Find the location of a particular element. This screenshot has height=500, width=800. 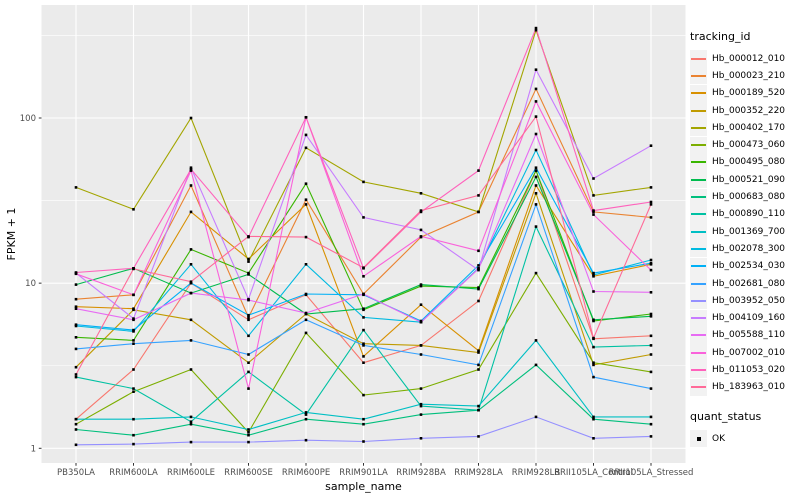

legend-item: Hb_000683_080 is located at coordinates (738, 197).